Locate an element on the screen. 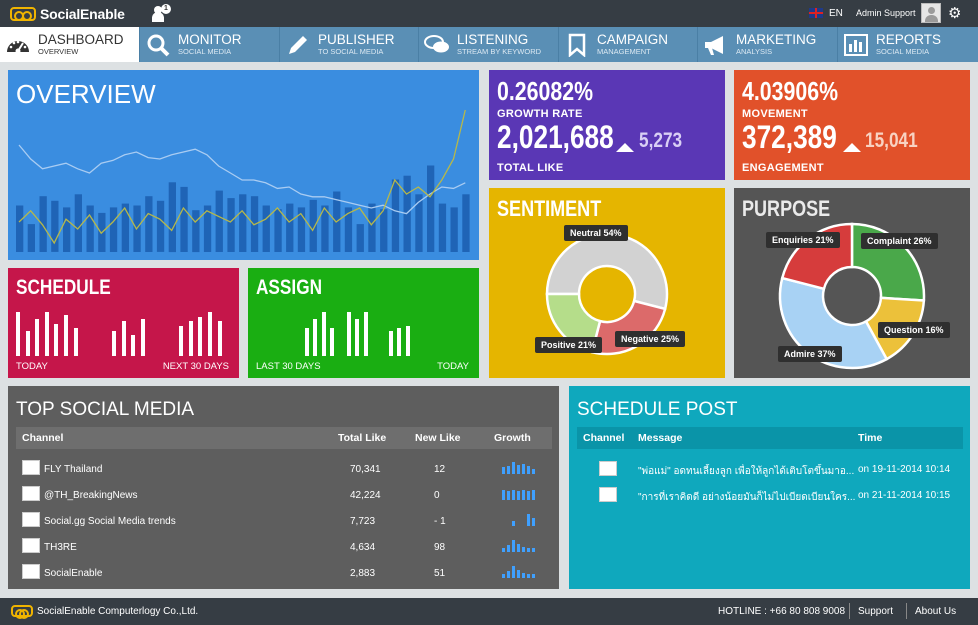  user-notification-icon: 1 is located at coordinates (161, 14).